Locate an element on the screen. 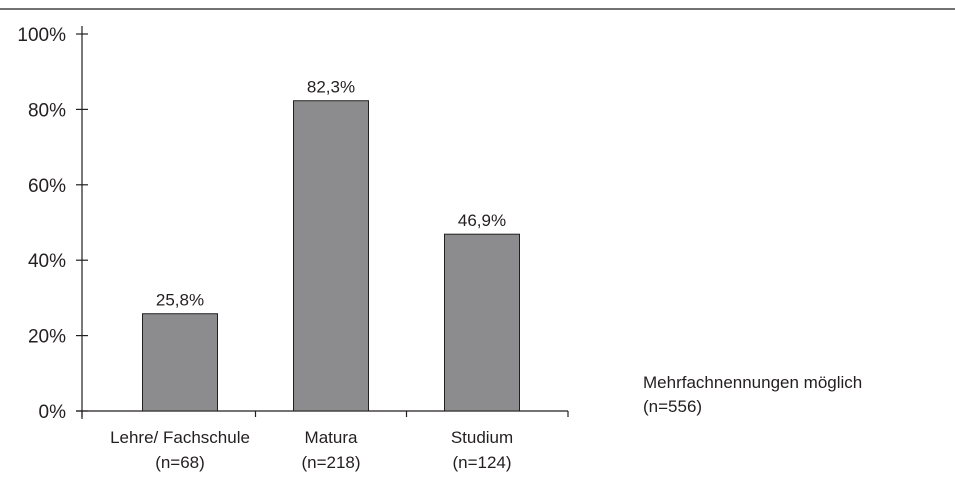 This screenshot has width=955, height=487. category-label: Lehre/ Fachschule is located at coordinates (180, 437).